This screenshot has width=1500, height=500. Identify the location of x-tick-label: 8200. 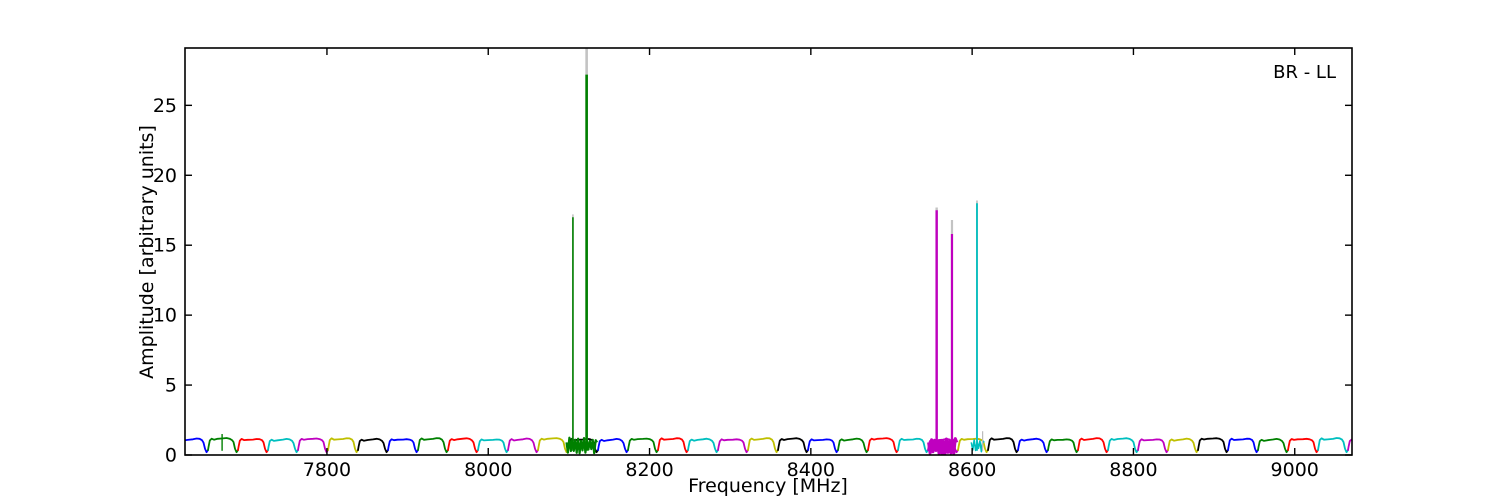
(649, 470).